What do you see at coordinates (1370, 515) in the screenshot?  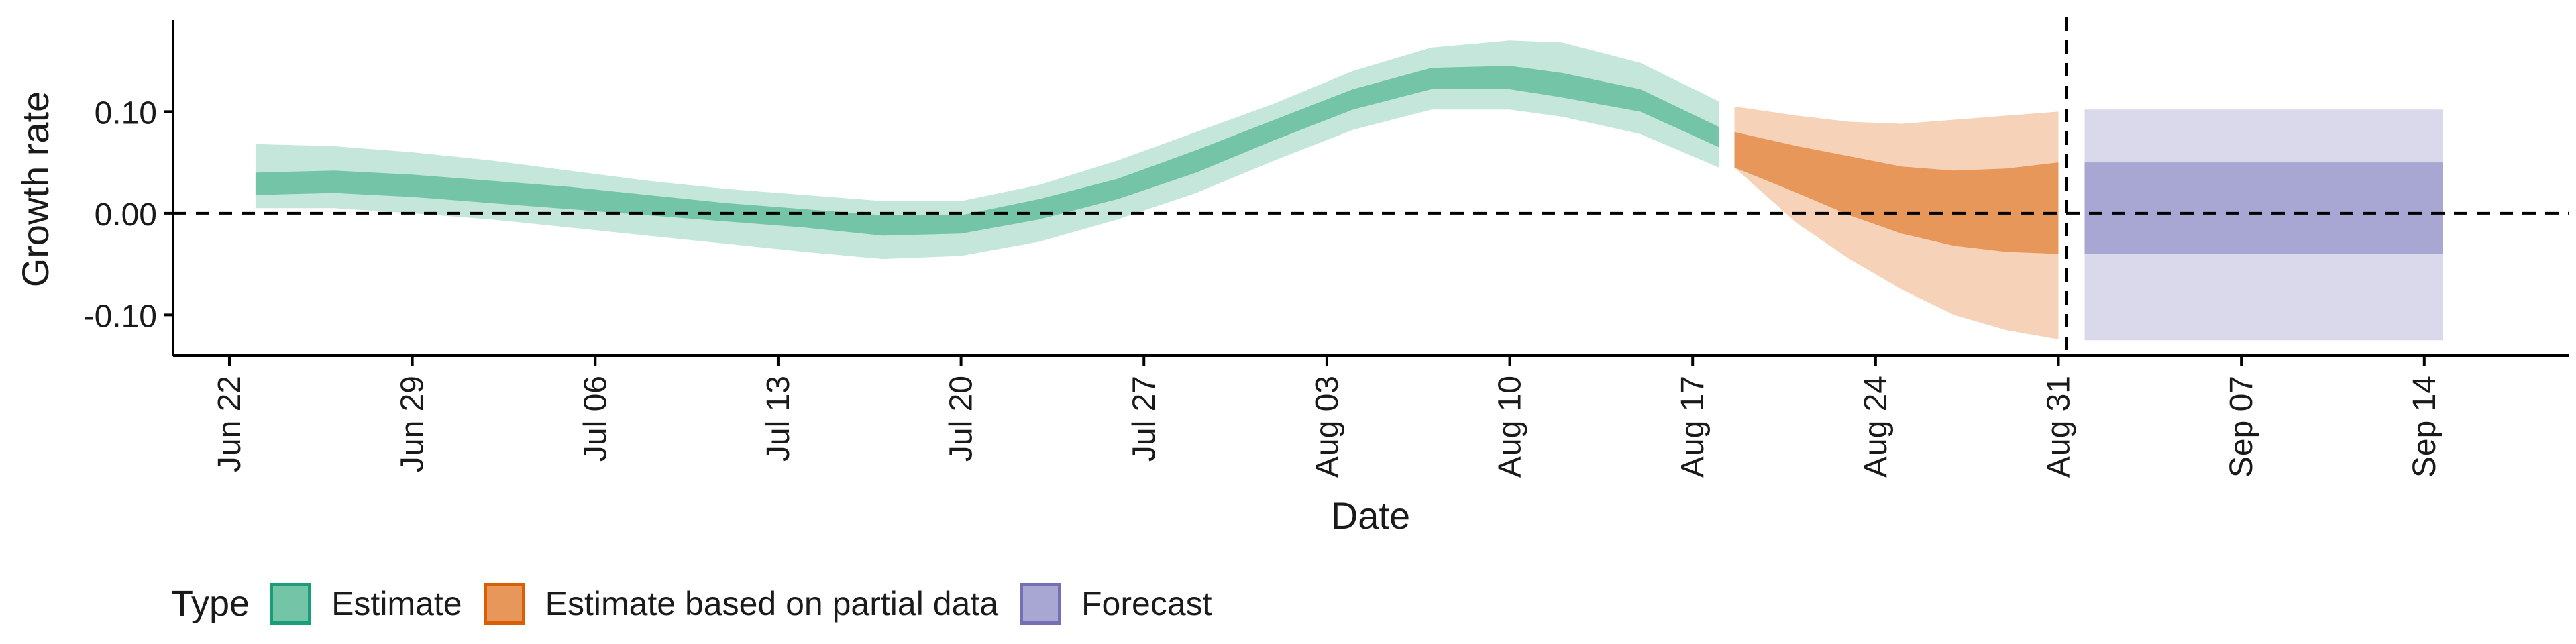 I see `x-axis-title: Date` at bounding box center [1370, 515].